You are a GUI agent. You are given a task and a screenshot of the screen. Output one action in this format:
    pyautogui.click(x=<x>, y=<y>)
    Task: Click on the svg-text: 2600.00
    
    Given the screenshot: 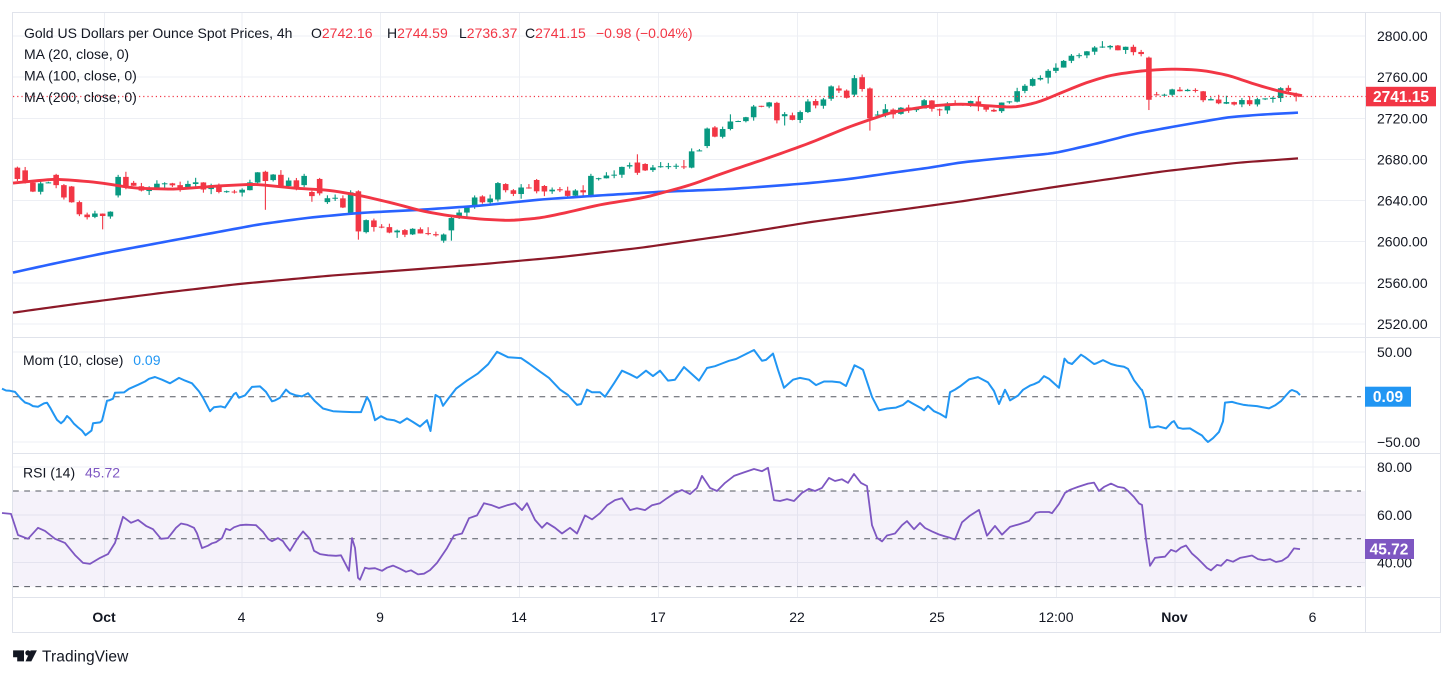 What is the action you would take?
    pyautogui.click(x=1402, y=242)
    